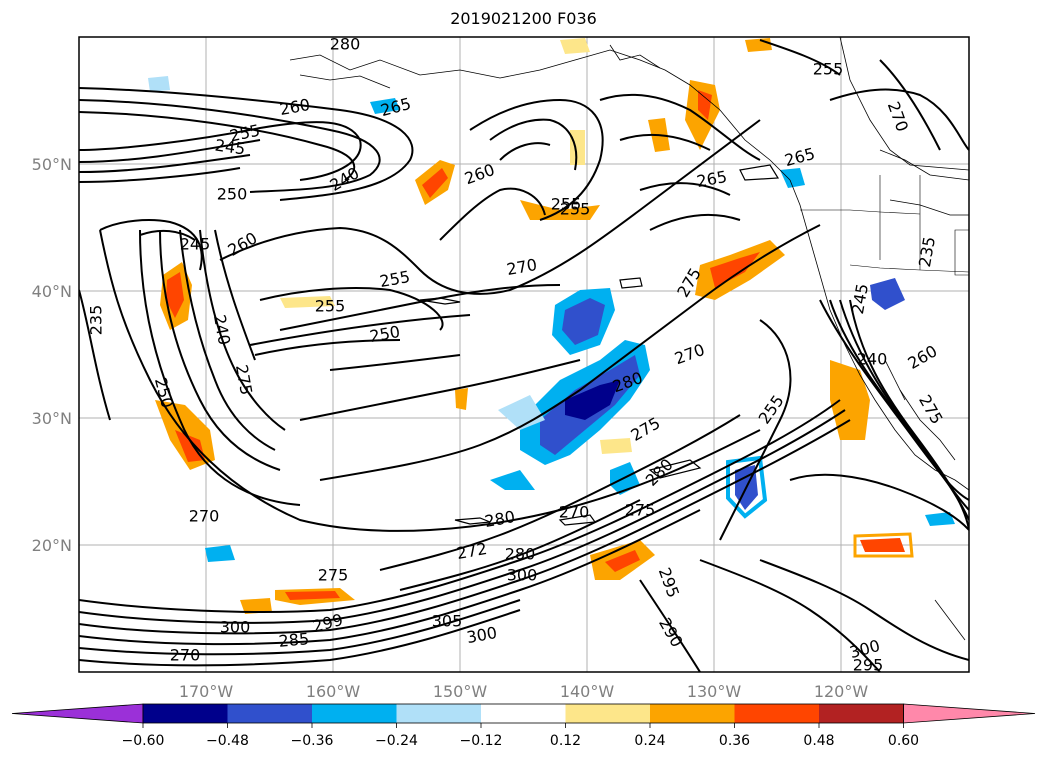 This screenshot has width=1047, height=763. What do you see at coordinates (714, 691) in the screenshot?
I see `lon-label-130w: 130°W` at bounding box center [714, 691].